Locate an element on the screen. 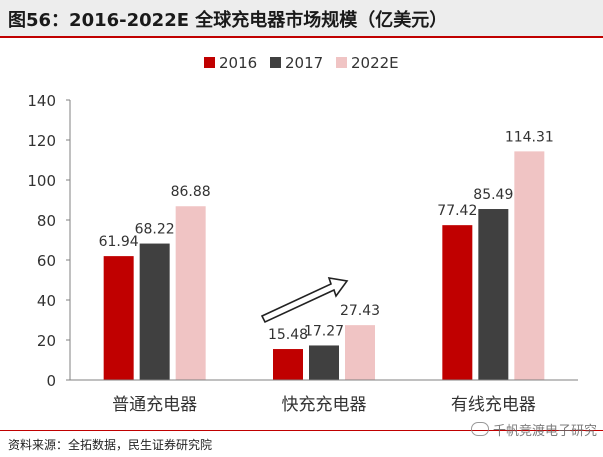 Image resolution: width=603 pixels, height=457 pixels. y-tick-label: 40 is located at coordinates (46, 301).